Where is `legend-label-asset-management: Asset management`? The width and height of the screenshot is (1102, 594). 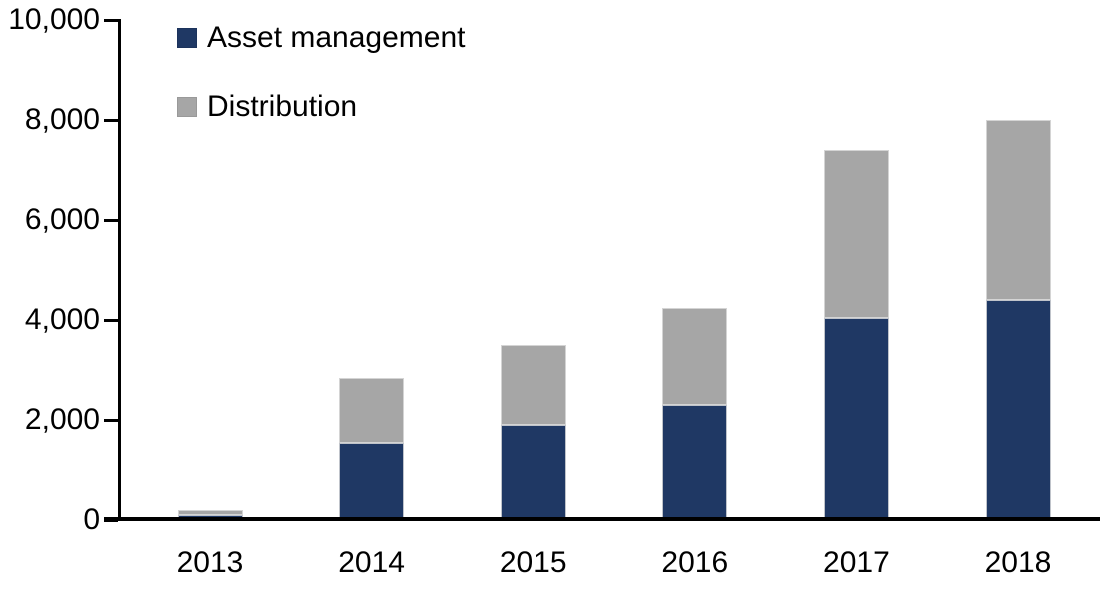
legend-label-asset-management: Asset management is located at coordinates (336, 37).